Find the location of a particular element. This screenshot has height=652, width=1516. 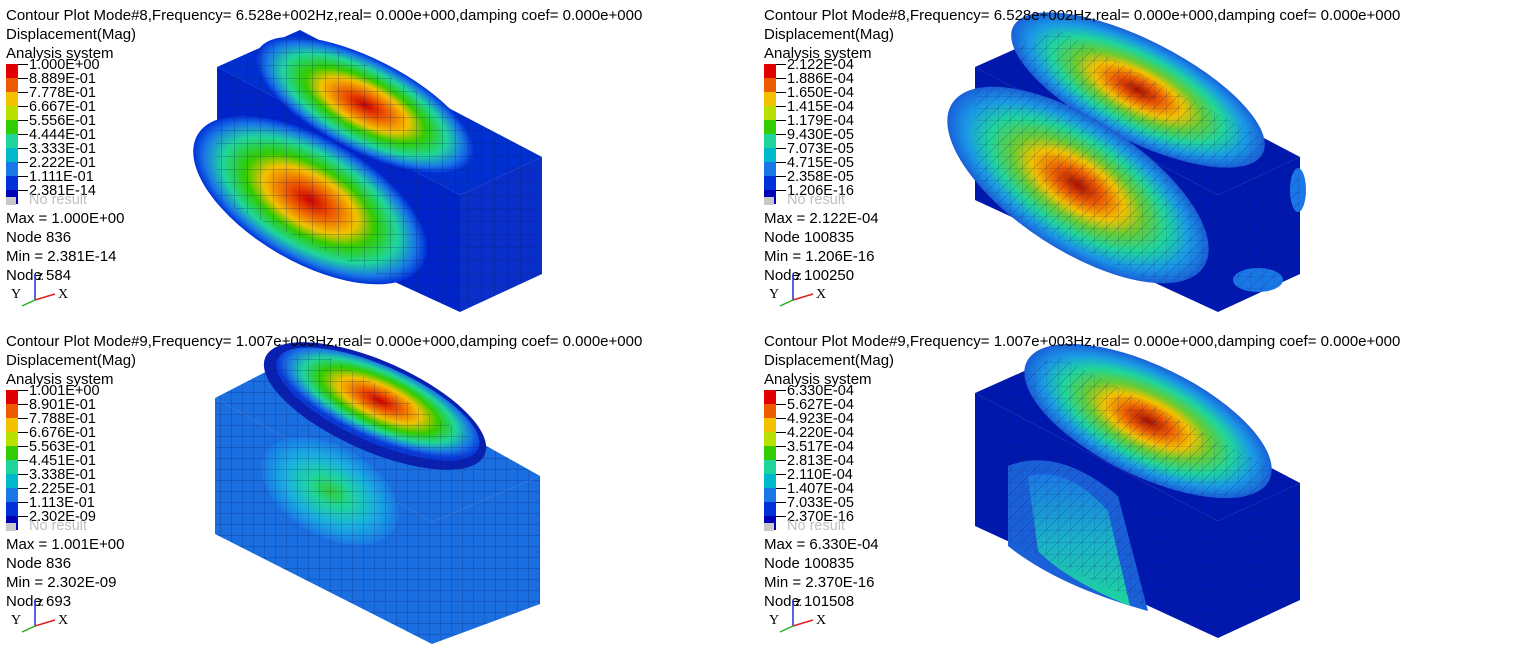

legend-value: 5.556E-01 is located at coordinates (62, 121).